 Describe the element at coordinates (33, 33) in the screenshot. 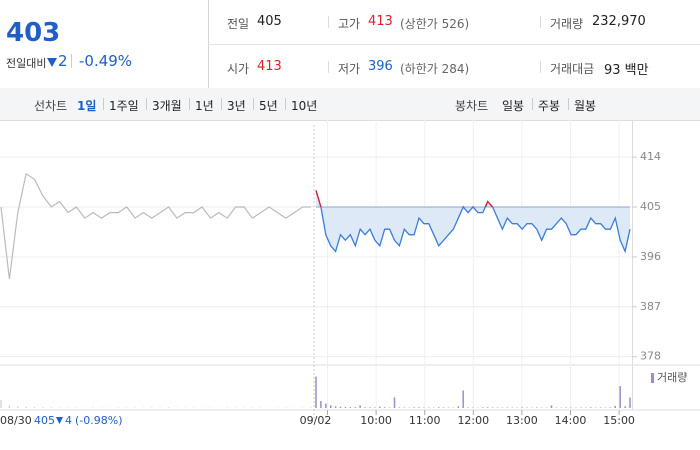

I see `price: 403` at that location.